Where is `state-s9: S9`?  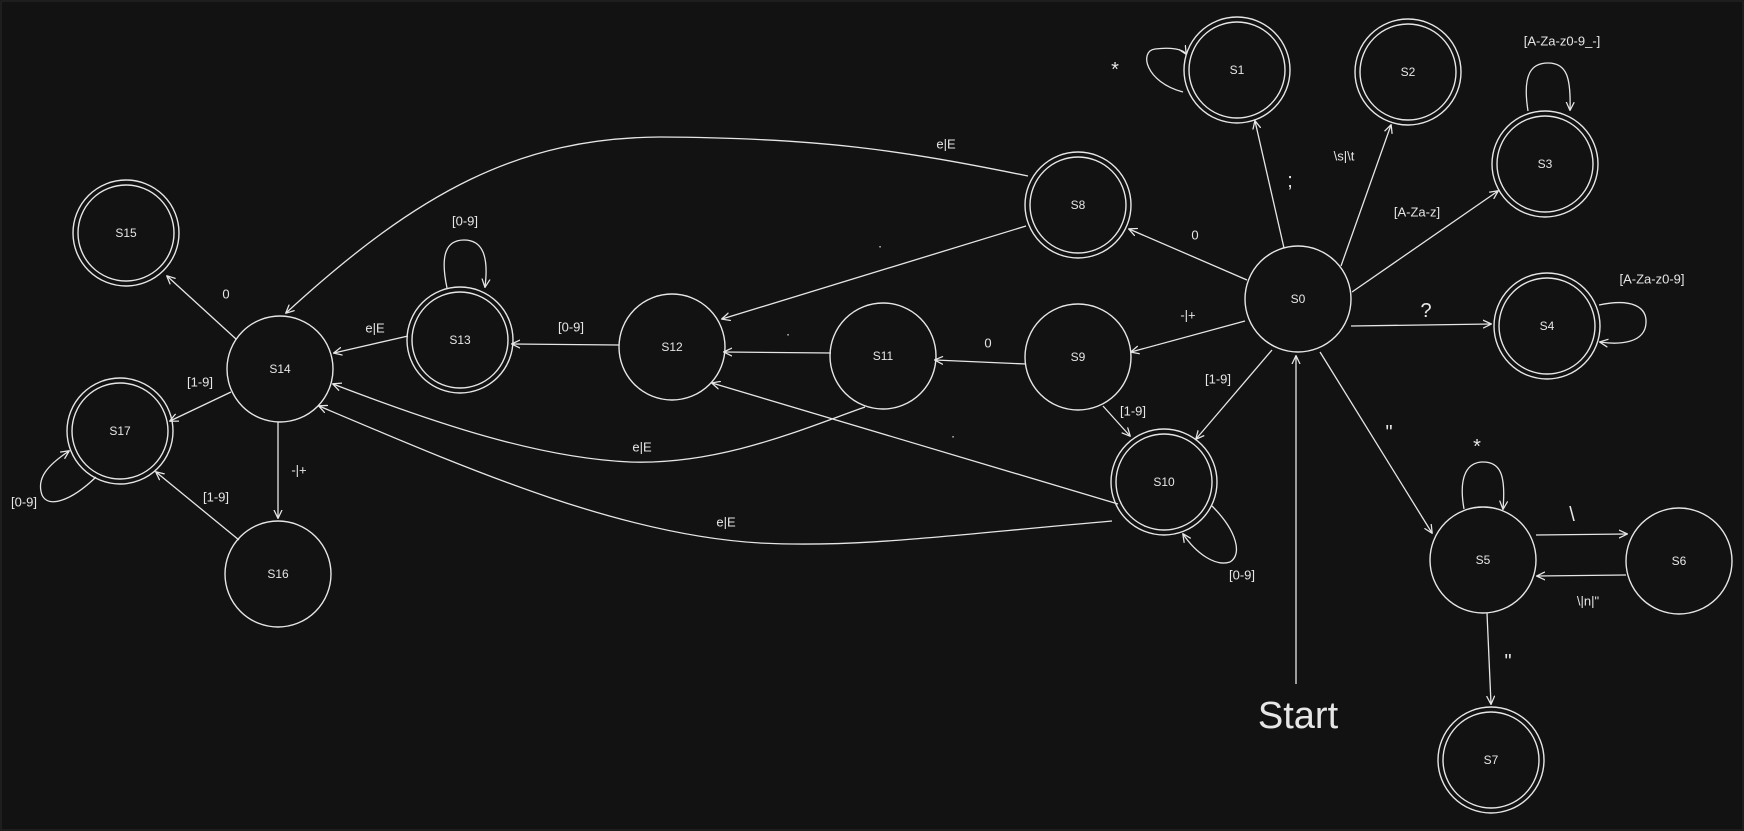 state-s9: S9 is located at coordinates (1078, 357).